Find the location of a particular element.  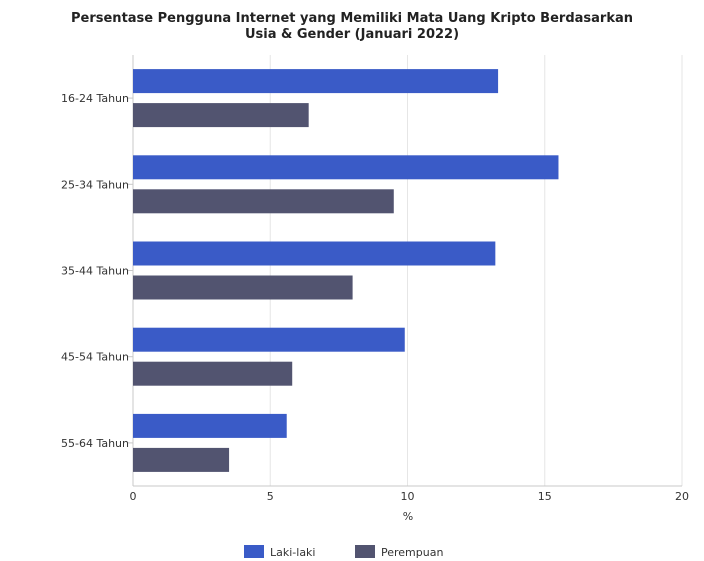

legend: Laki-laki Perempuan is located at coordinates (343, 552).